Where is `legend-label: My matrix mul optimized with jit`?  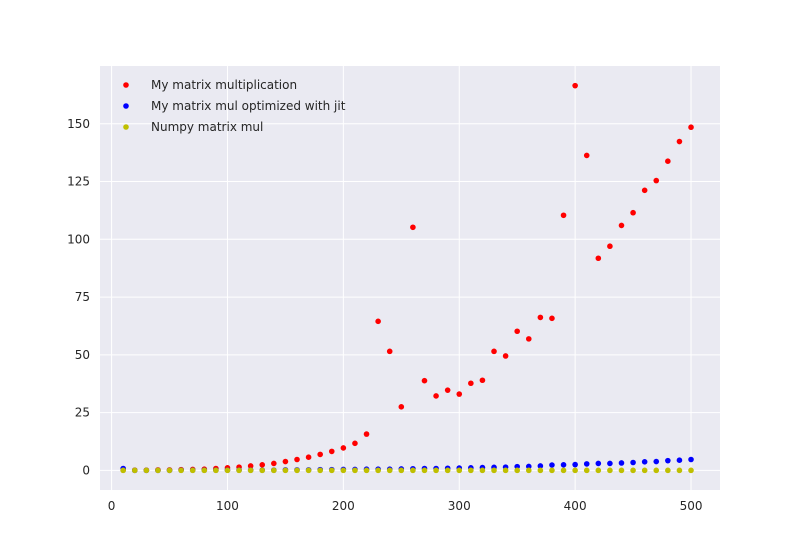 legend-label: My matrix mul optimized with jit is located at coordinates (248, 106).